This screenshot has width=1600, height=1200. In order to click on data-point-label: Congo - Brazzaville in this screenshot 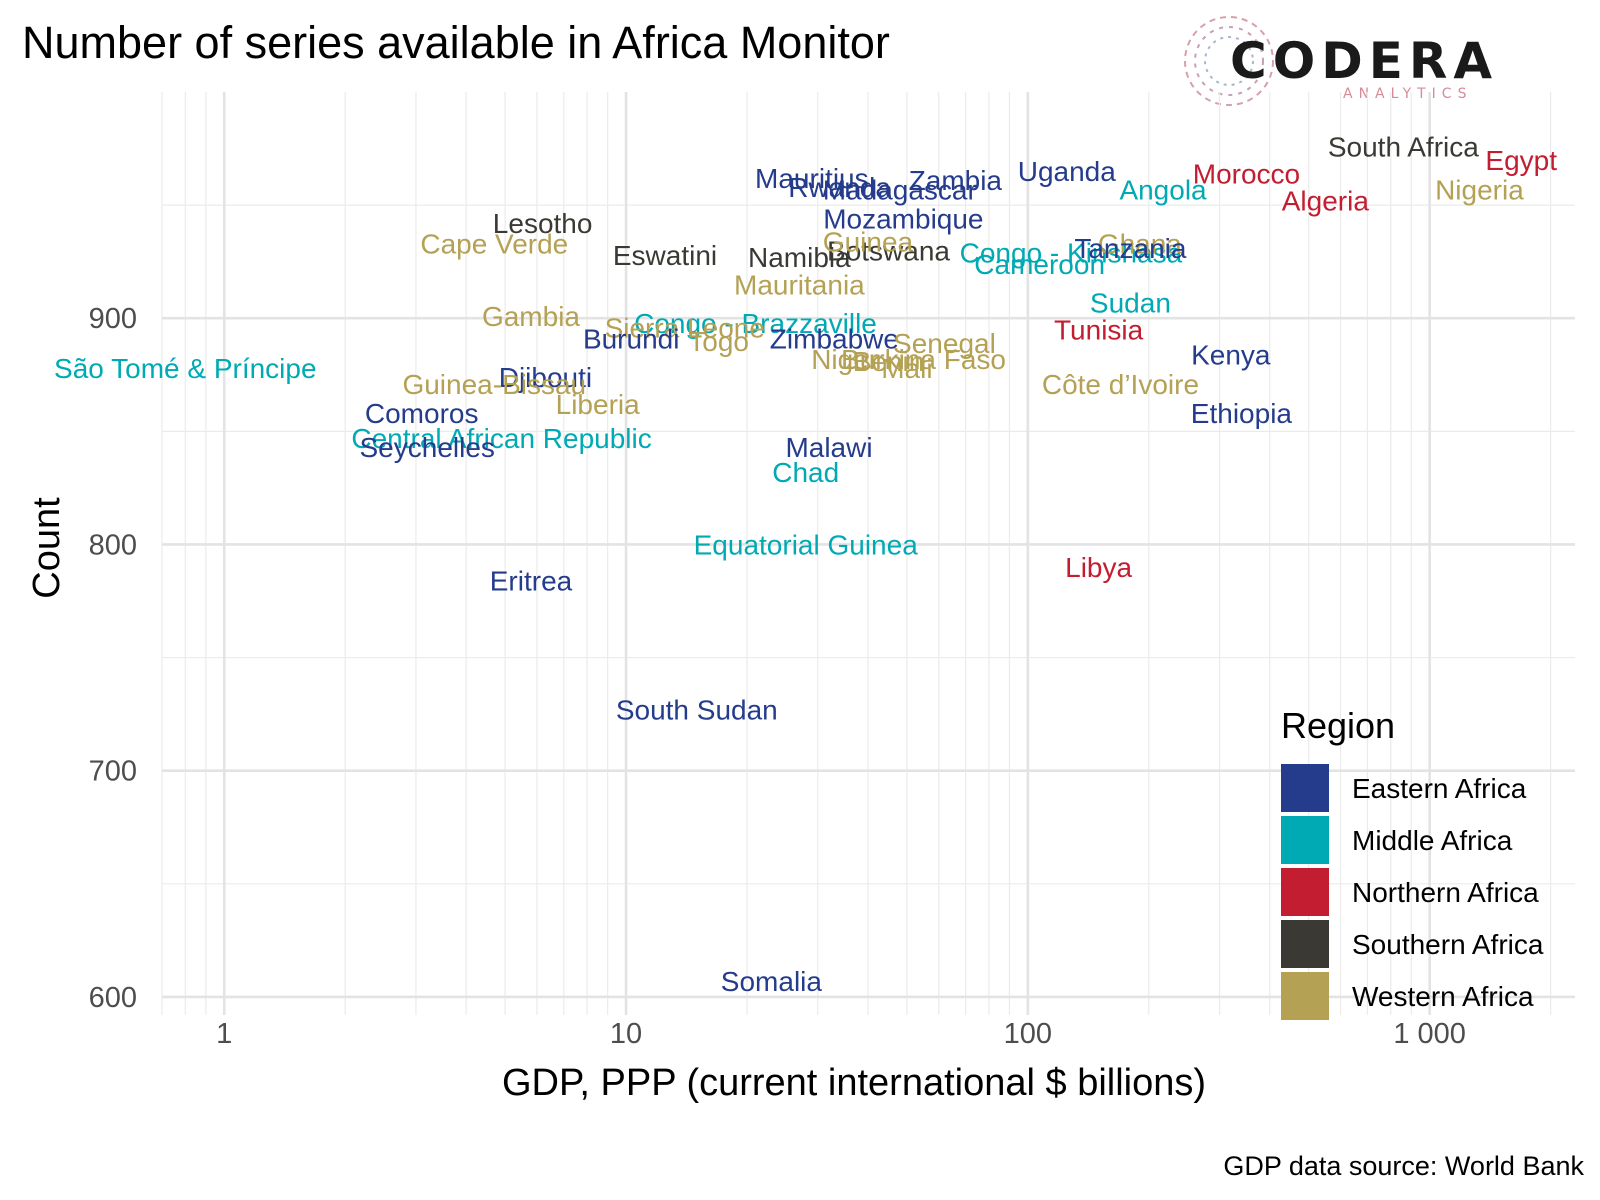, I will do `click(755, 323)`.